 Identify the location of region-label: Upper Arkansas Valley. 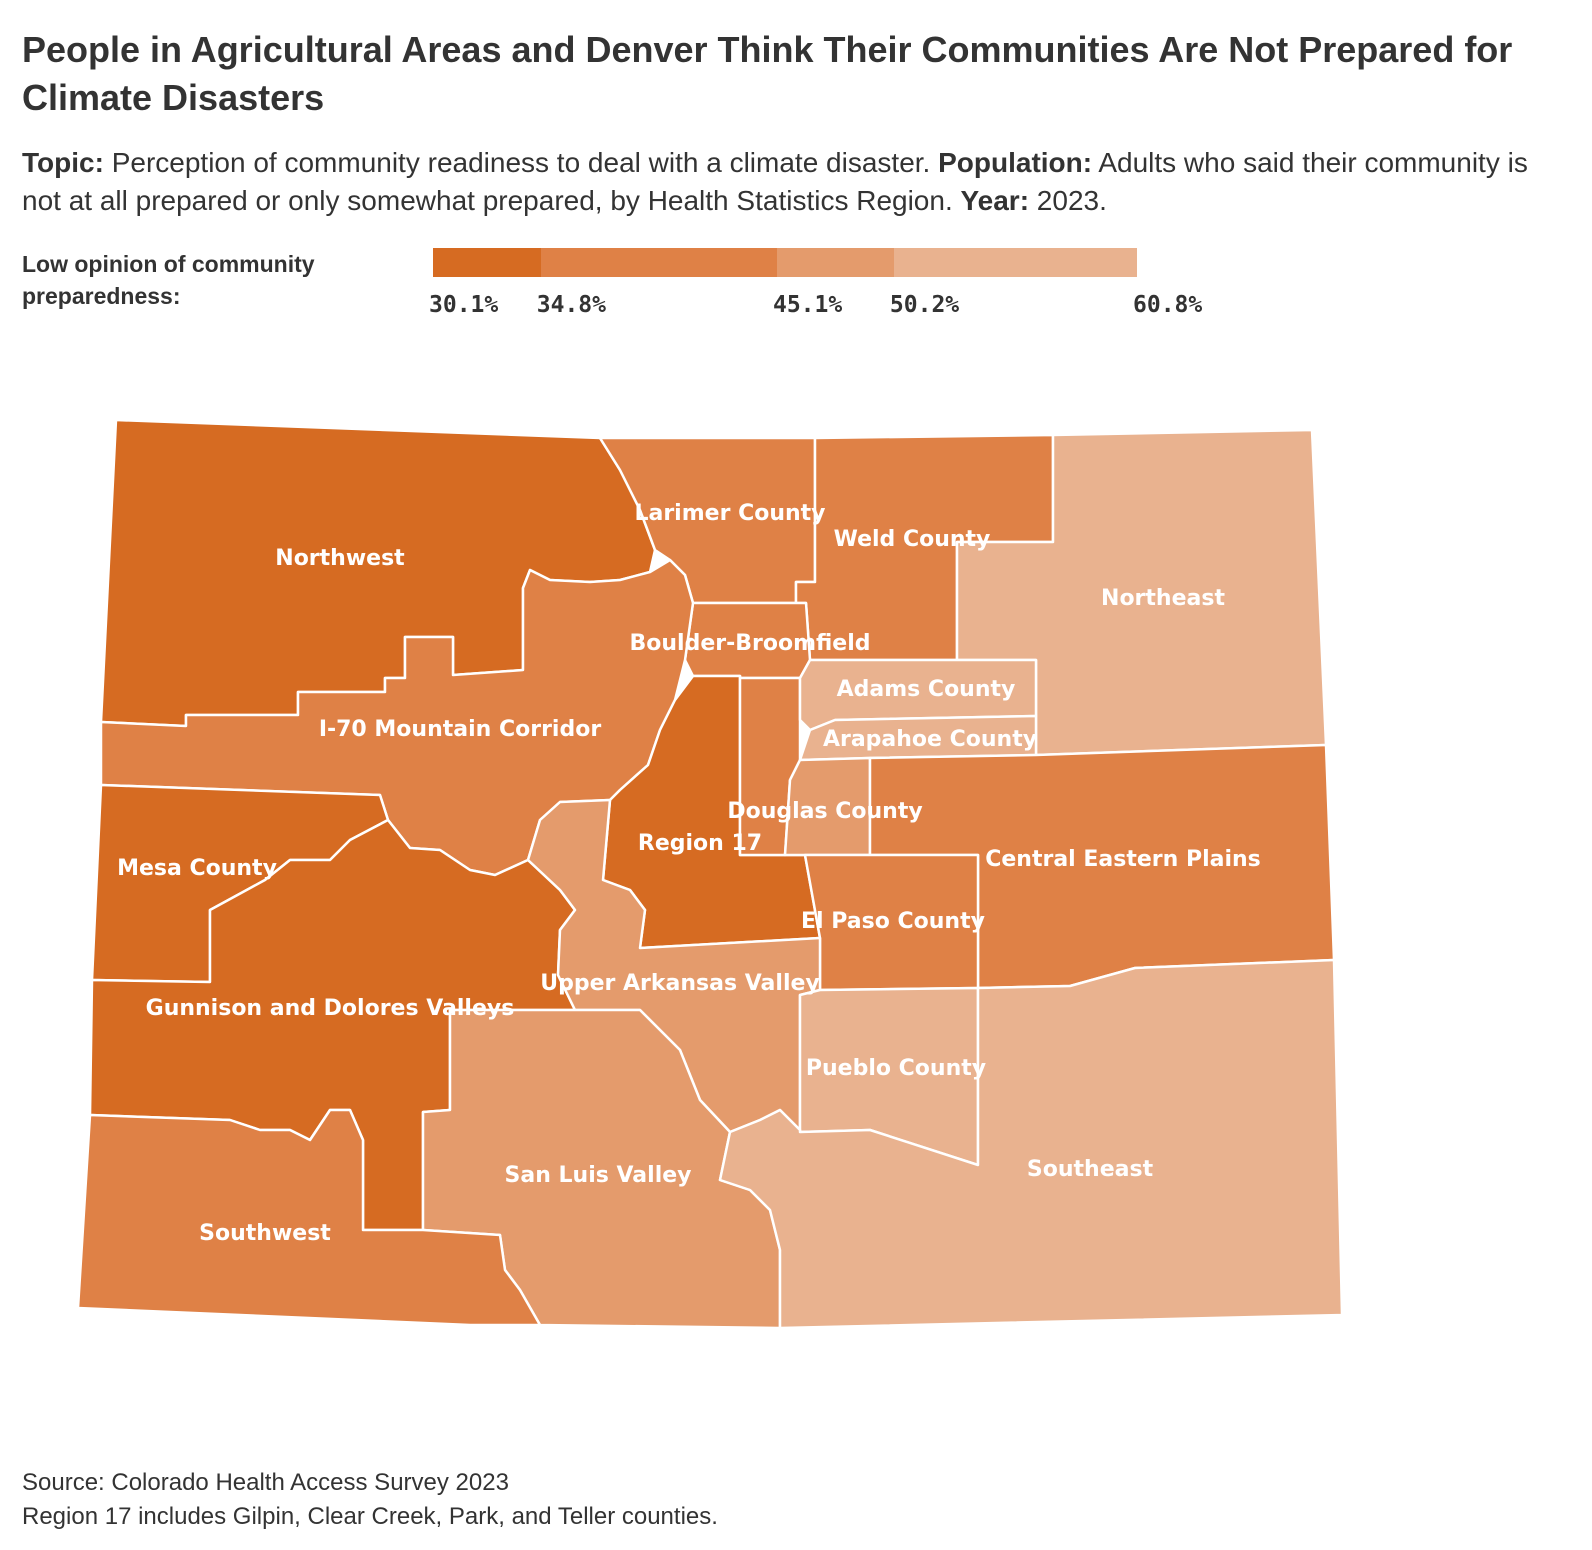
(680, 983).